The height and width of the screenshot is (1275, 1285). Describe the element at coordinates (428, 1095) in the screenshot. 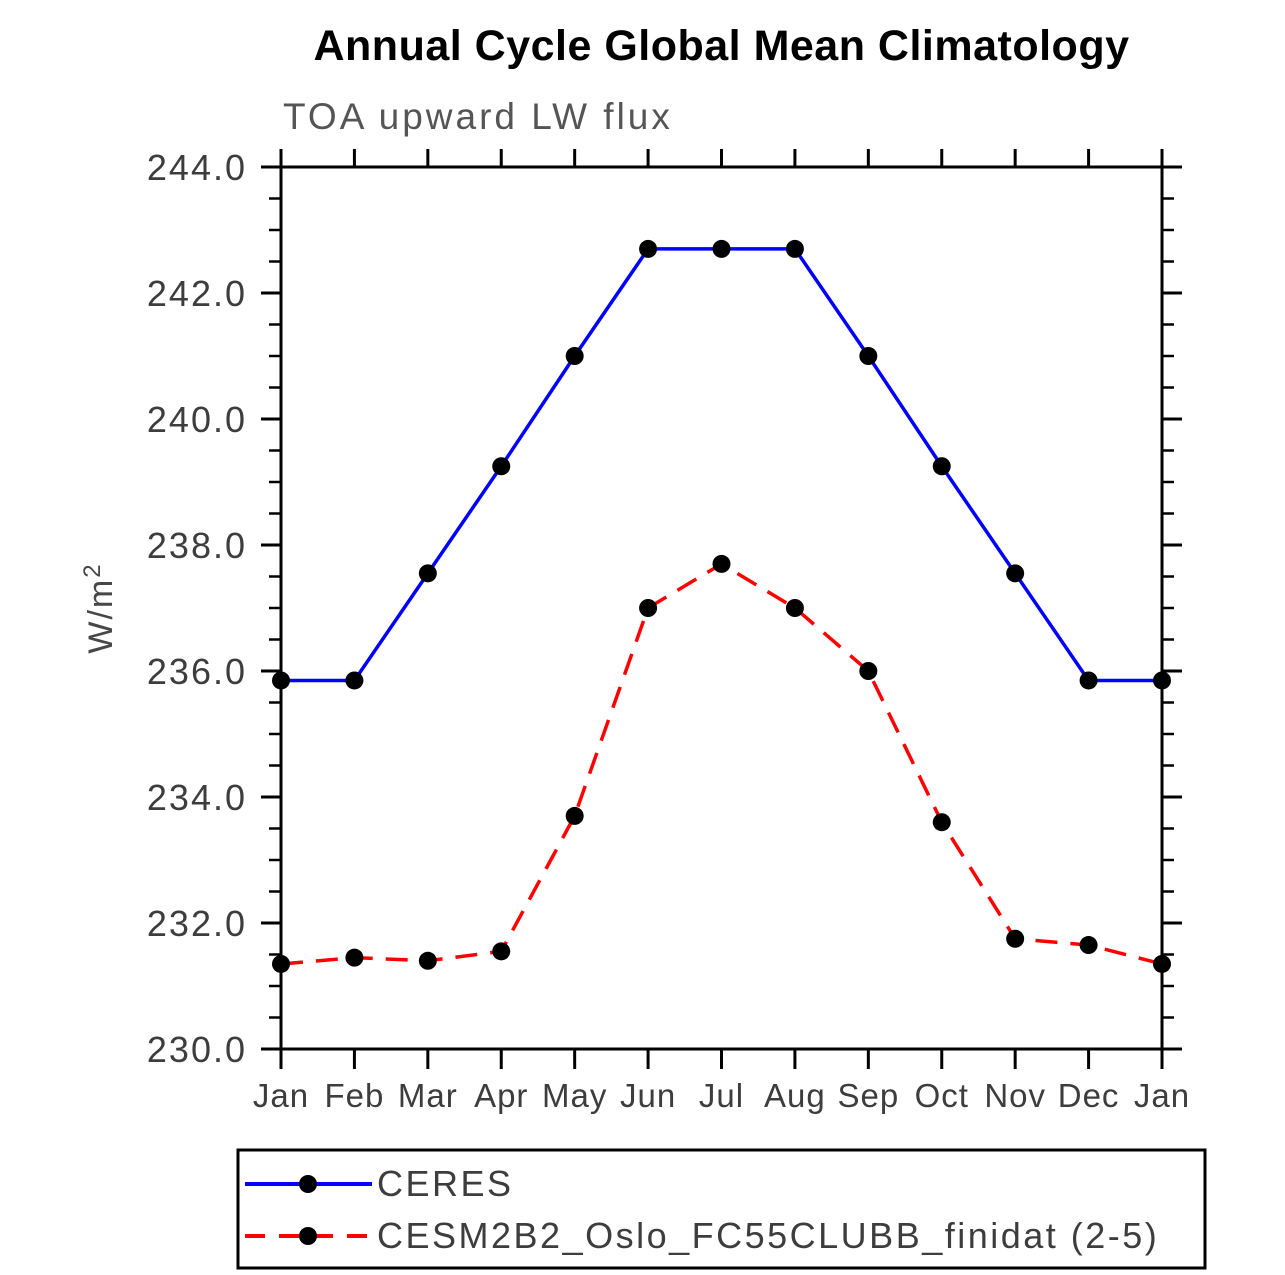

I see `x-axis-tick-label: Mar` at that location.